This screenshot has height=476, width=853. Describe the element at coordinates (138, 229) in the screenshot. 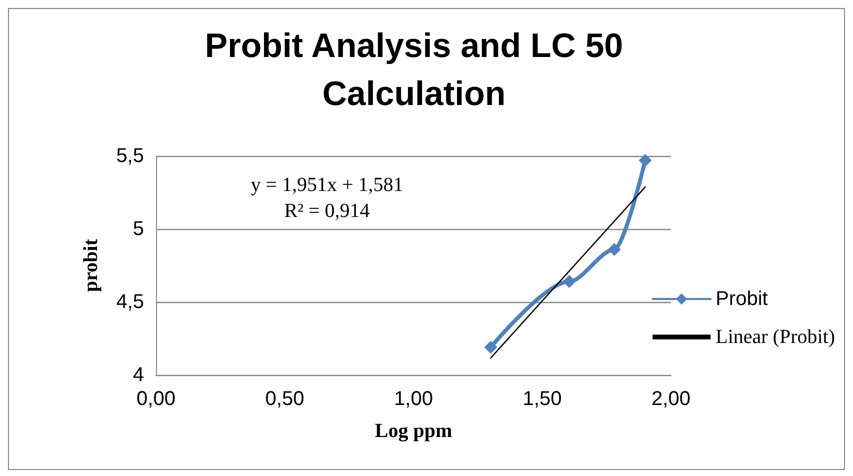

I see `y-tick-label: 5` at that location.